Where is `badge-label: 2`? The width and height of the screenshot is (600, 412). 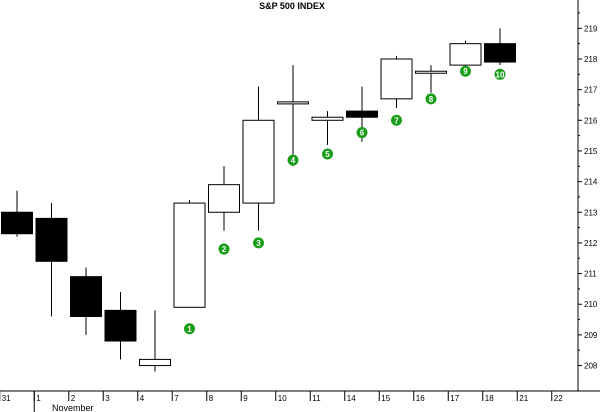 badge-label: 2 is located at coordinates (224, 249).